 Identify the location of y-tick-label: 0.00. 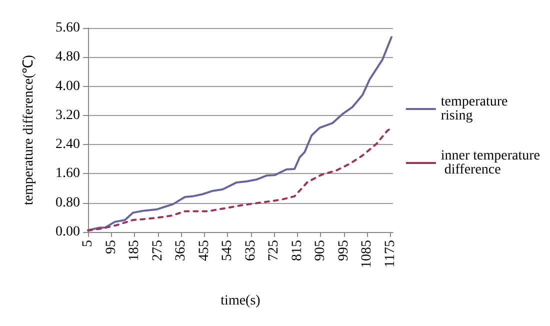
(68, 232).